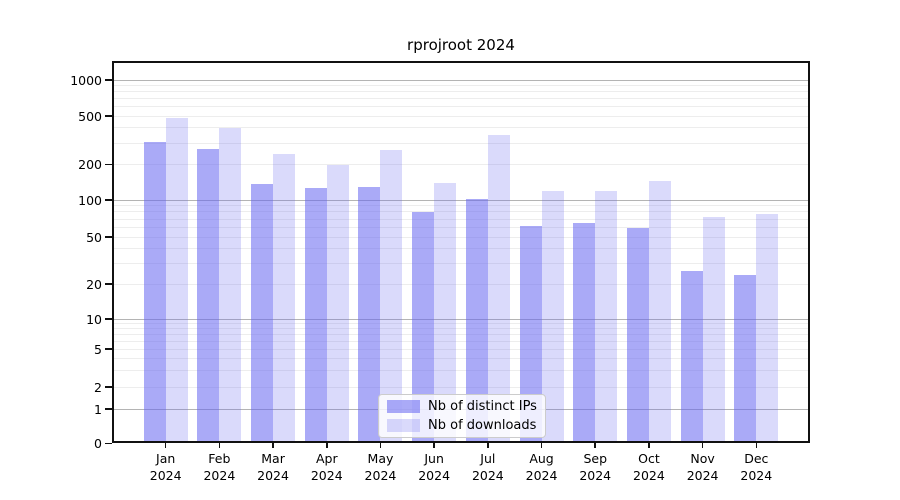  I want to click on bar-downloads-jun, so click(445, 311).